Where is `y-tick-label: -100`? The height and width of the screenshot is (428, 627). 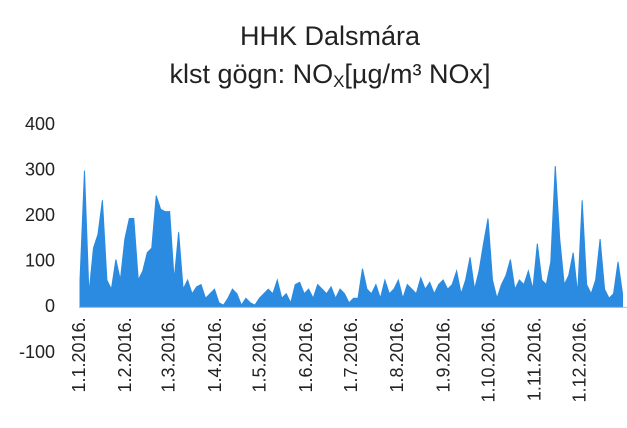 y-tick-label: -100 is located at coordinates (37, 352).